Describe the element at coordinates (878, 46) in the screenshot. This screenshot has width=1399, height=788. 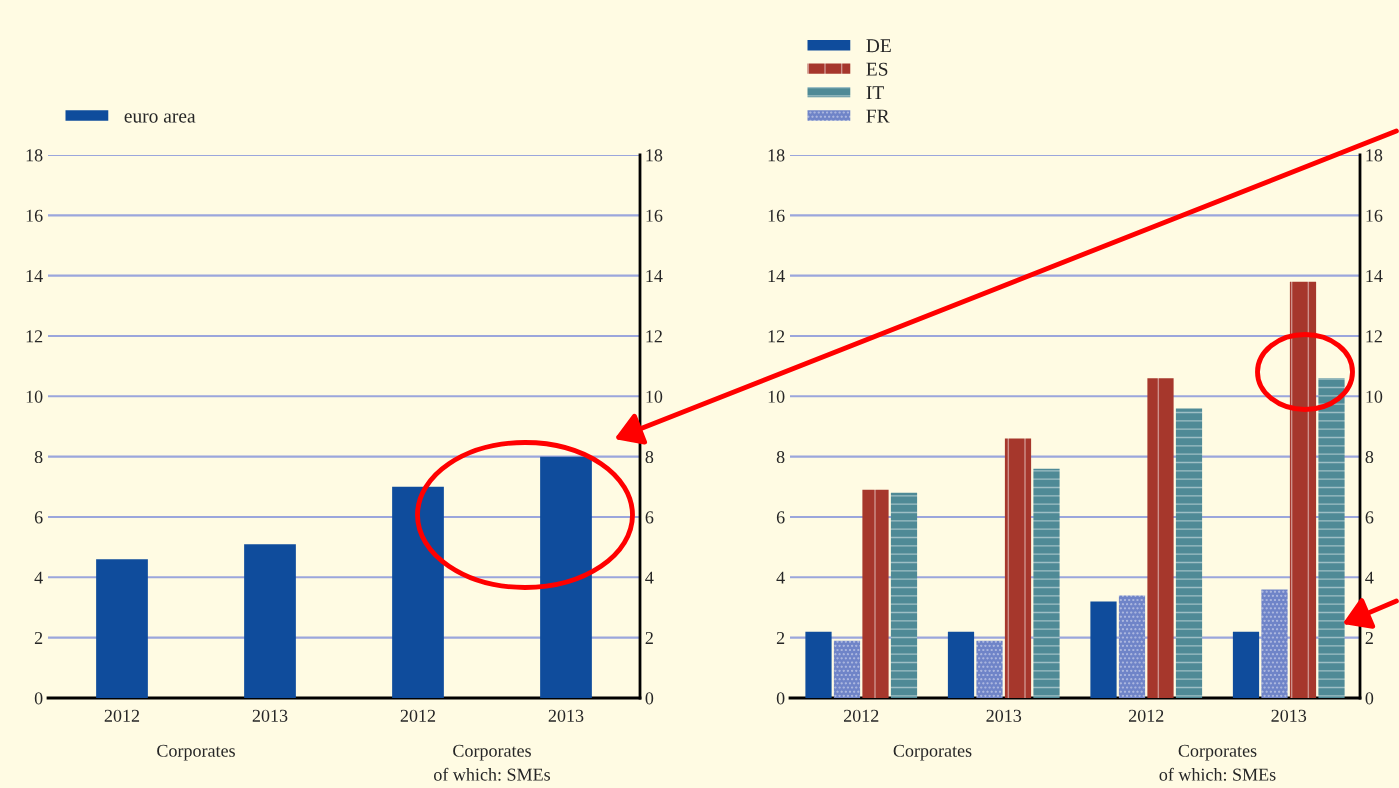
I see `legend-label: DE` at that location.